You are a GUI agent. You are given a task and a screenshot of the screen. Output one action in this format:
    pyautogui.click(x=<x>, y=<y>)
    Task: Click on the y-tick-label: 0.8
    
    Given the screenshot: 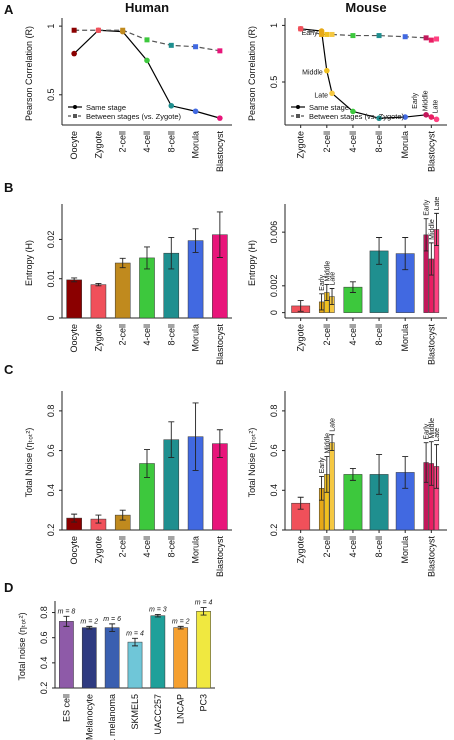 What is the action you would take?
    pyautogui.click(x=51, y=411)
    